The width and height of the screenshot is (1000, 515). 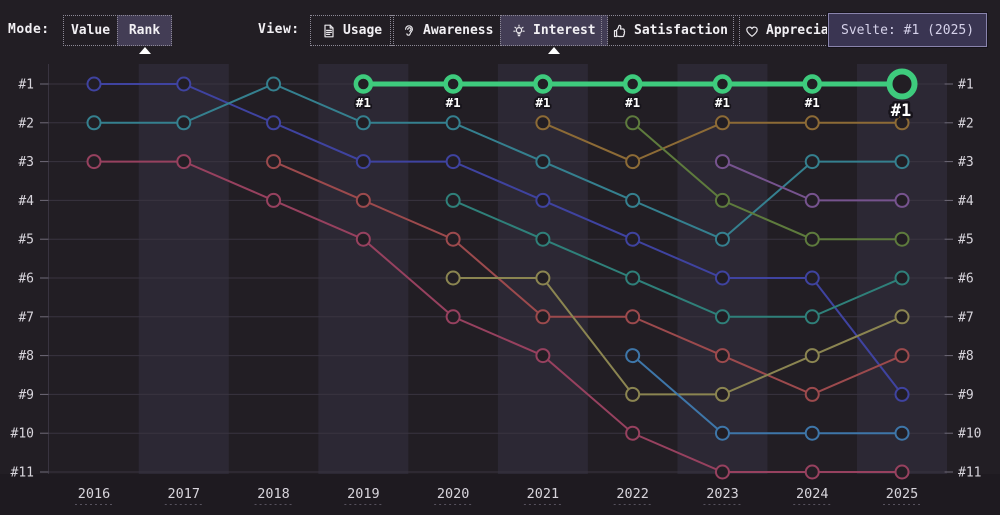 What do you see at coordinates (966, 317) in the screenshot?
I see `y-tick-label-right: #7` at bounding box center [966, 317].